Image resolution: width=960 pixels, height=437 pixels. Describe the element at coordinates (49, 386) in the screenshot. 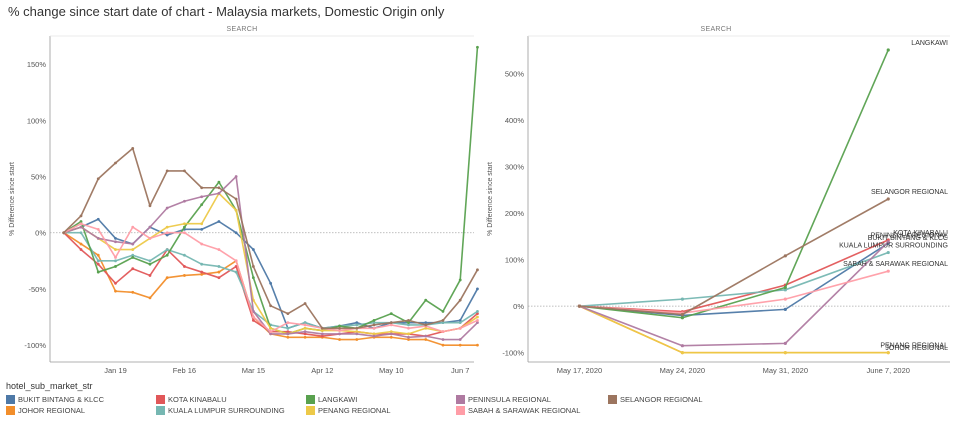

I see `legend-title: hotel_sub_market_str` at that location.